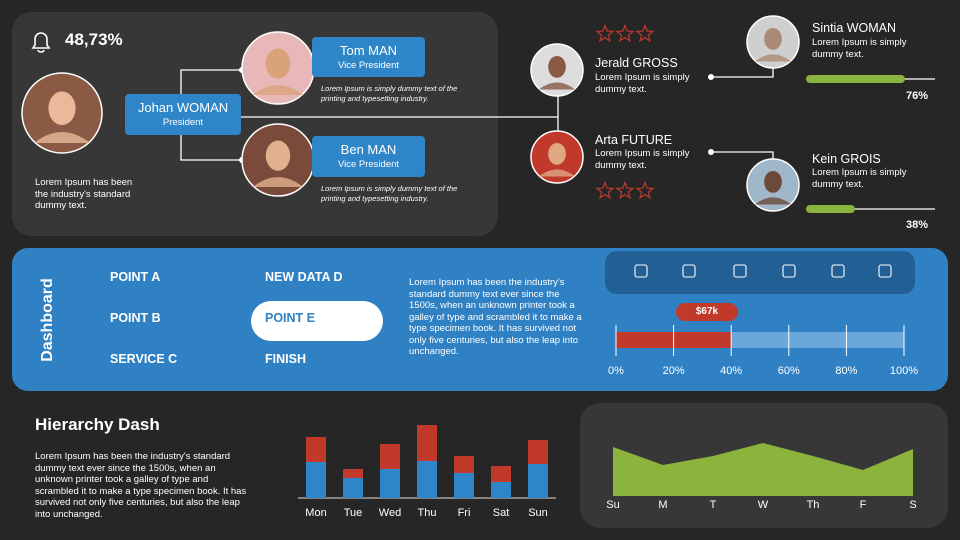  What do you see at coordinates (135, 318) in the screenshot?
I see `menu-item: POINT B` at bounding box center [135, 318].